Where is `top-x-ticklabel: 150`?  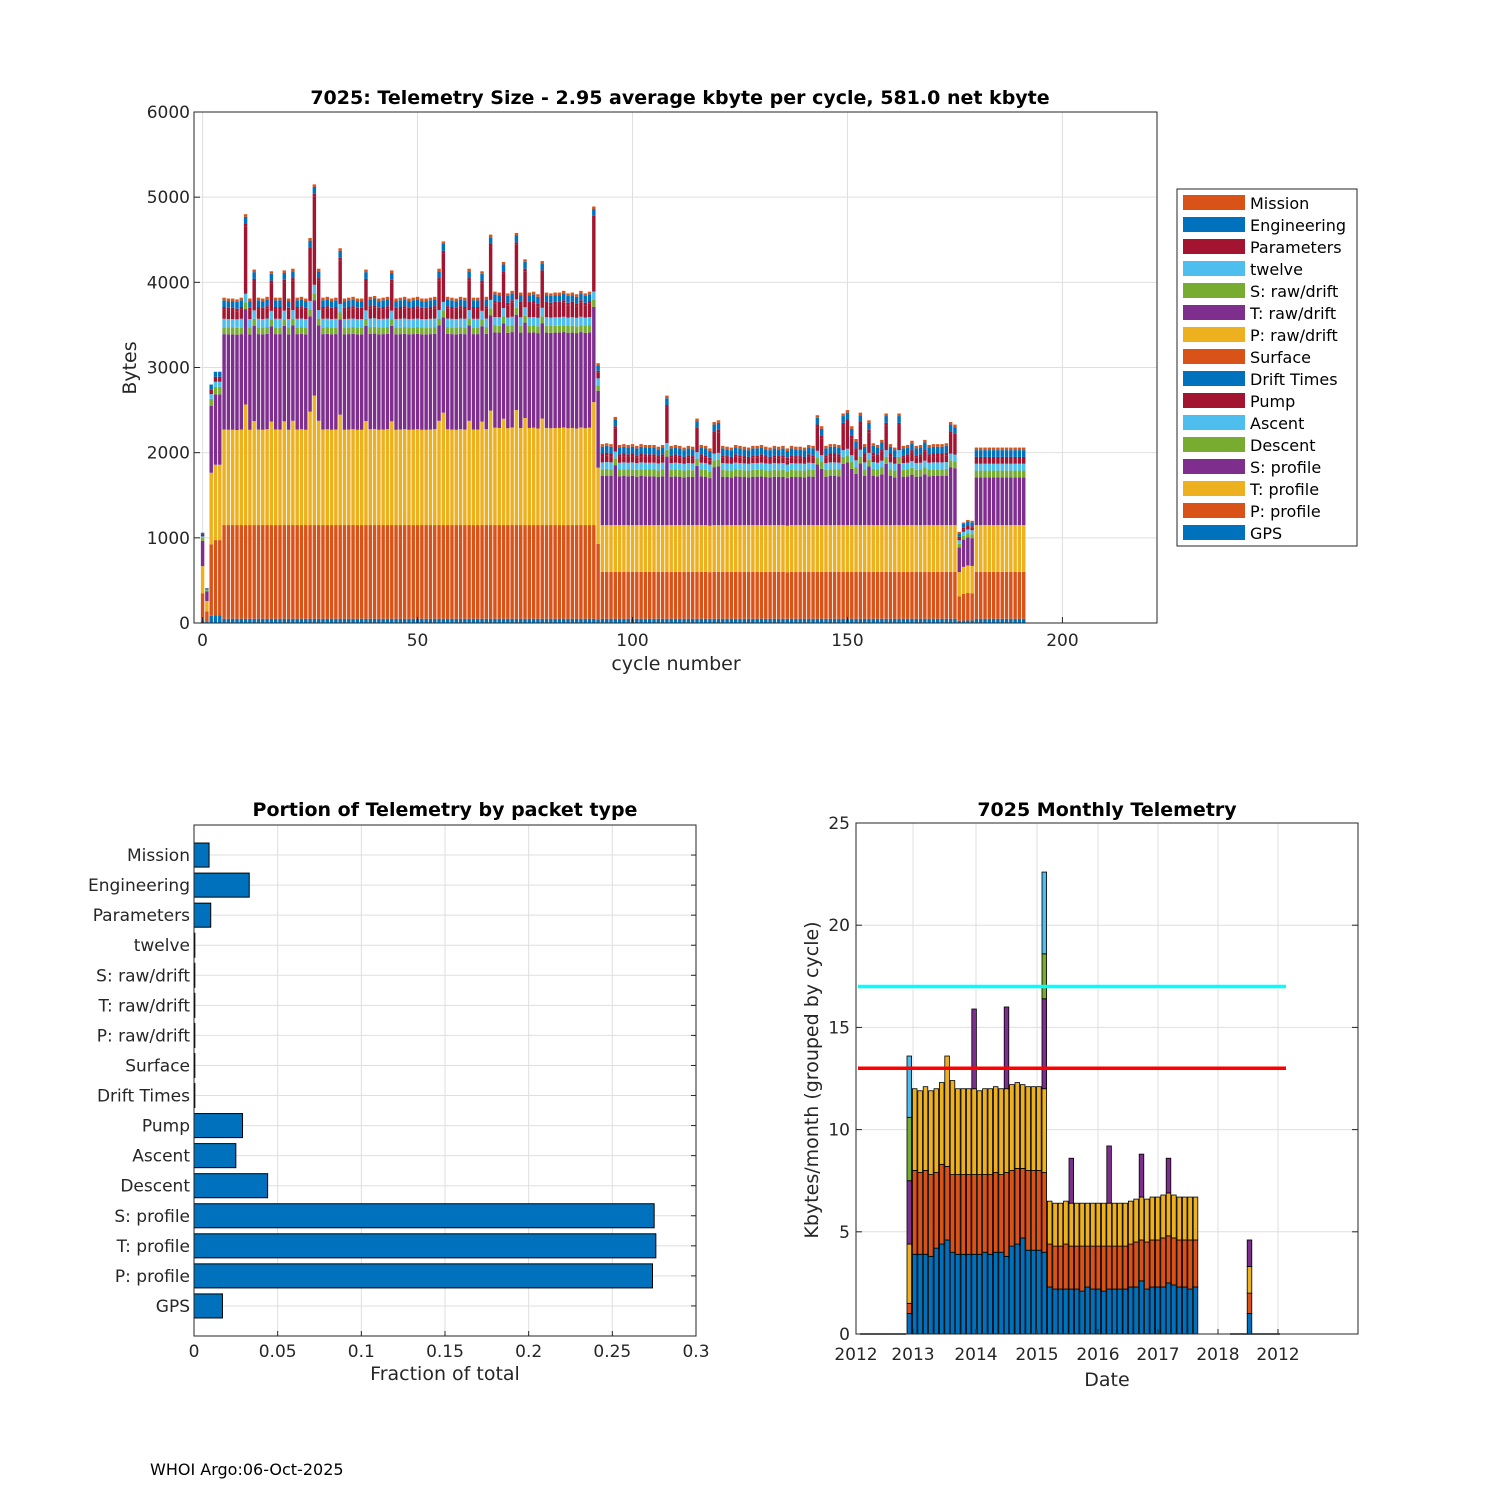 top-x-ticklabel: 150 is located at coordinates (847, 641).